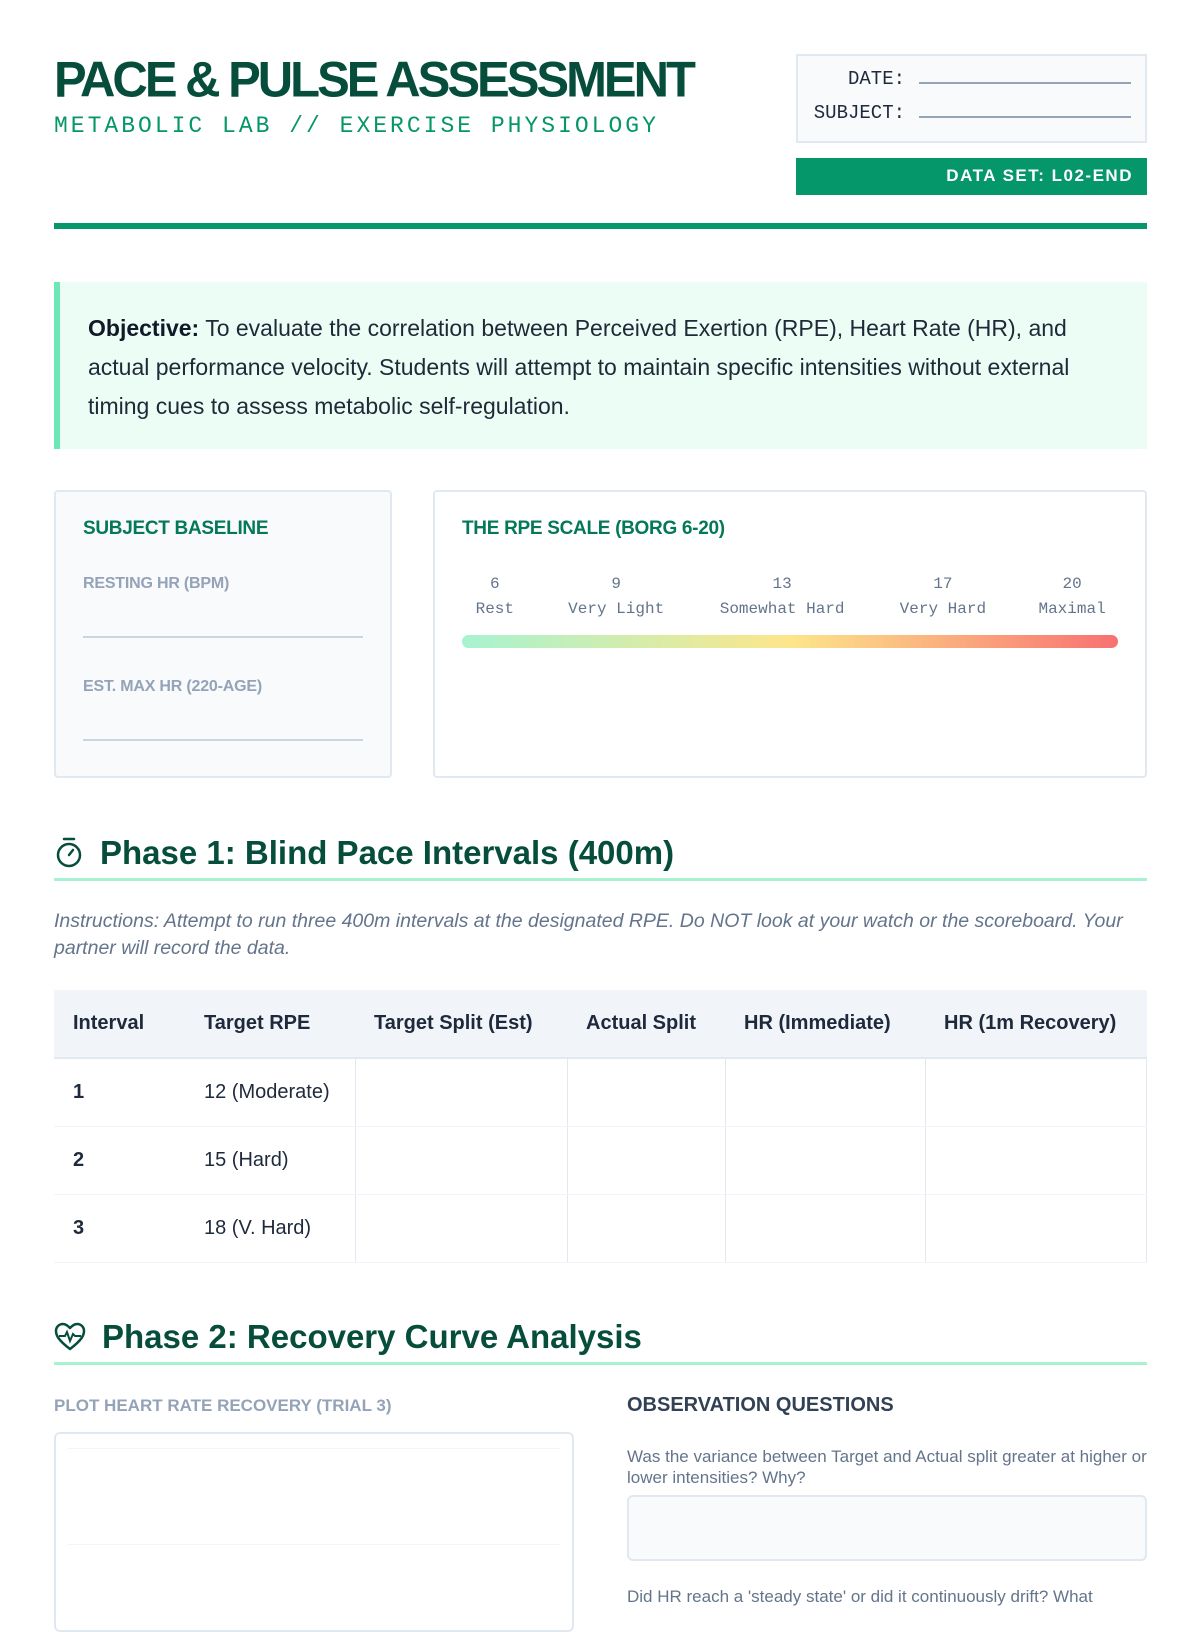 The width and height of the screenshot is (1200, 1632). Describe the element at coordinates (270, 1092) in the screenshot. I see `target-rpe-cell: 12 (Moderate)` at that location.